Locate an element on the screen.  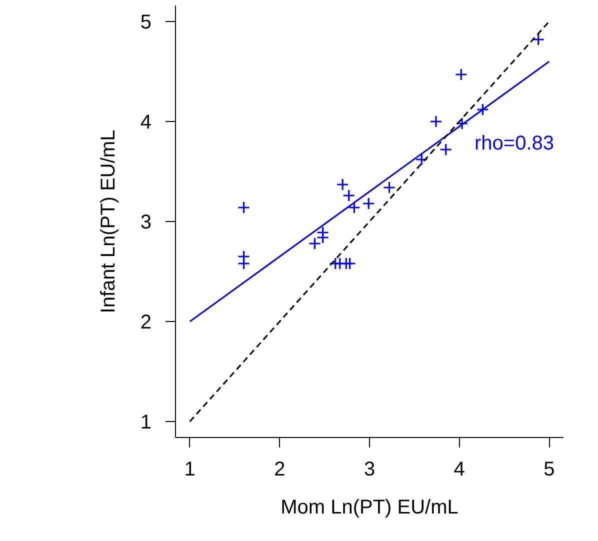
y-tick-label: 1 is located at coordinates (146, 423).